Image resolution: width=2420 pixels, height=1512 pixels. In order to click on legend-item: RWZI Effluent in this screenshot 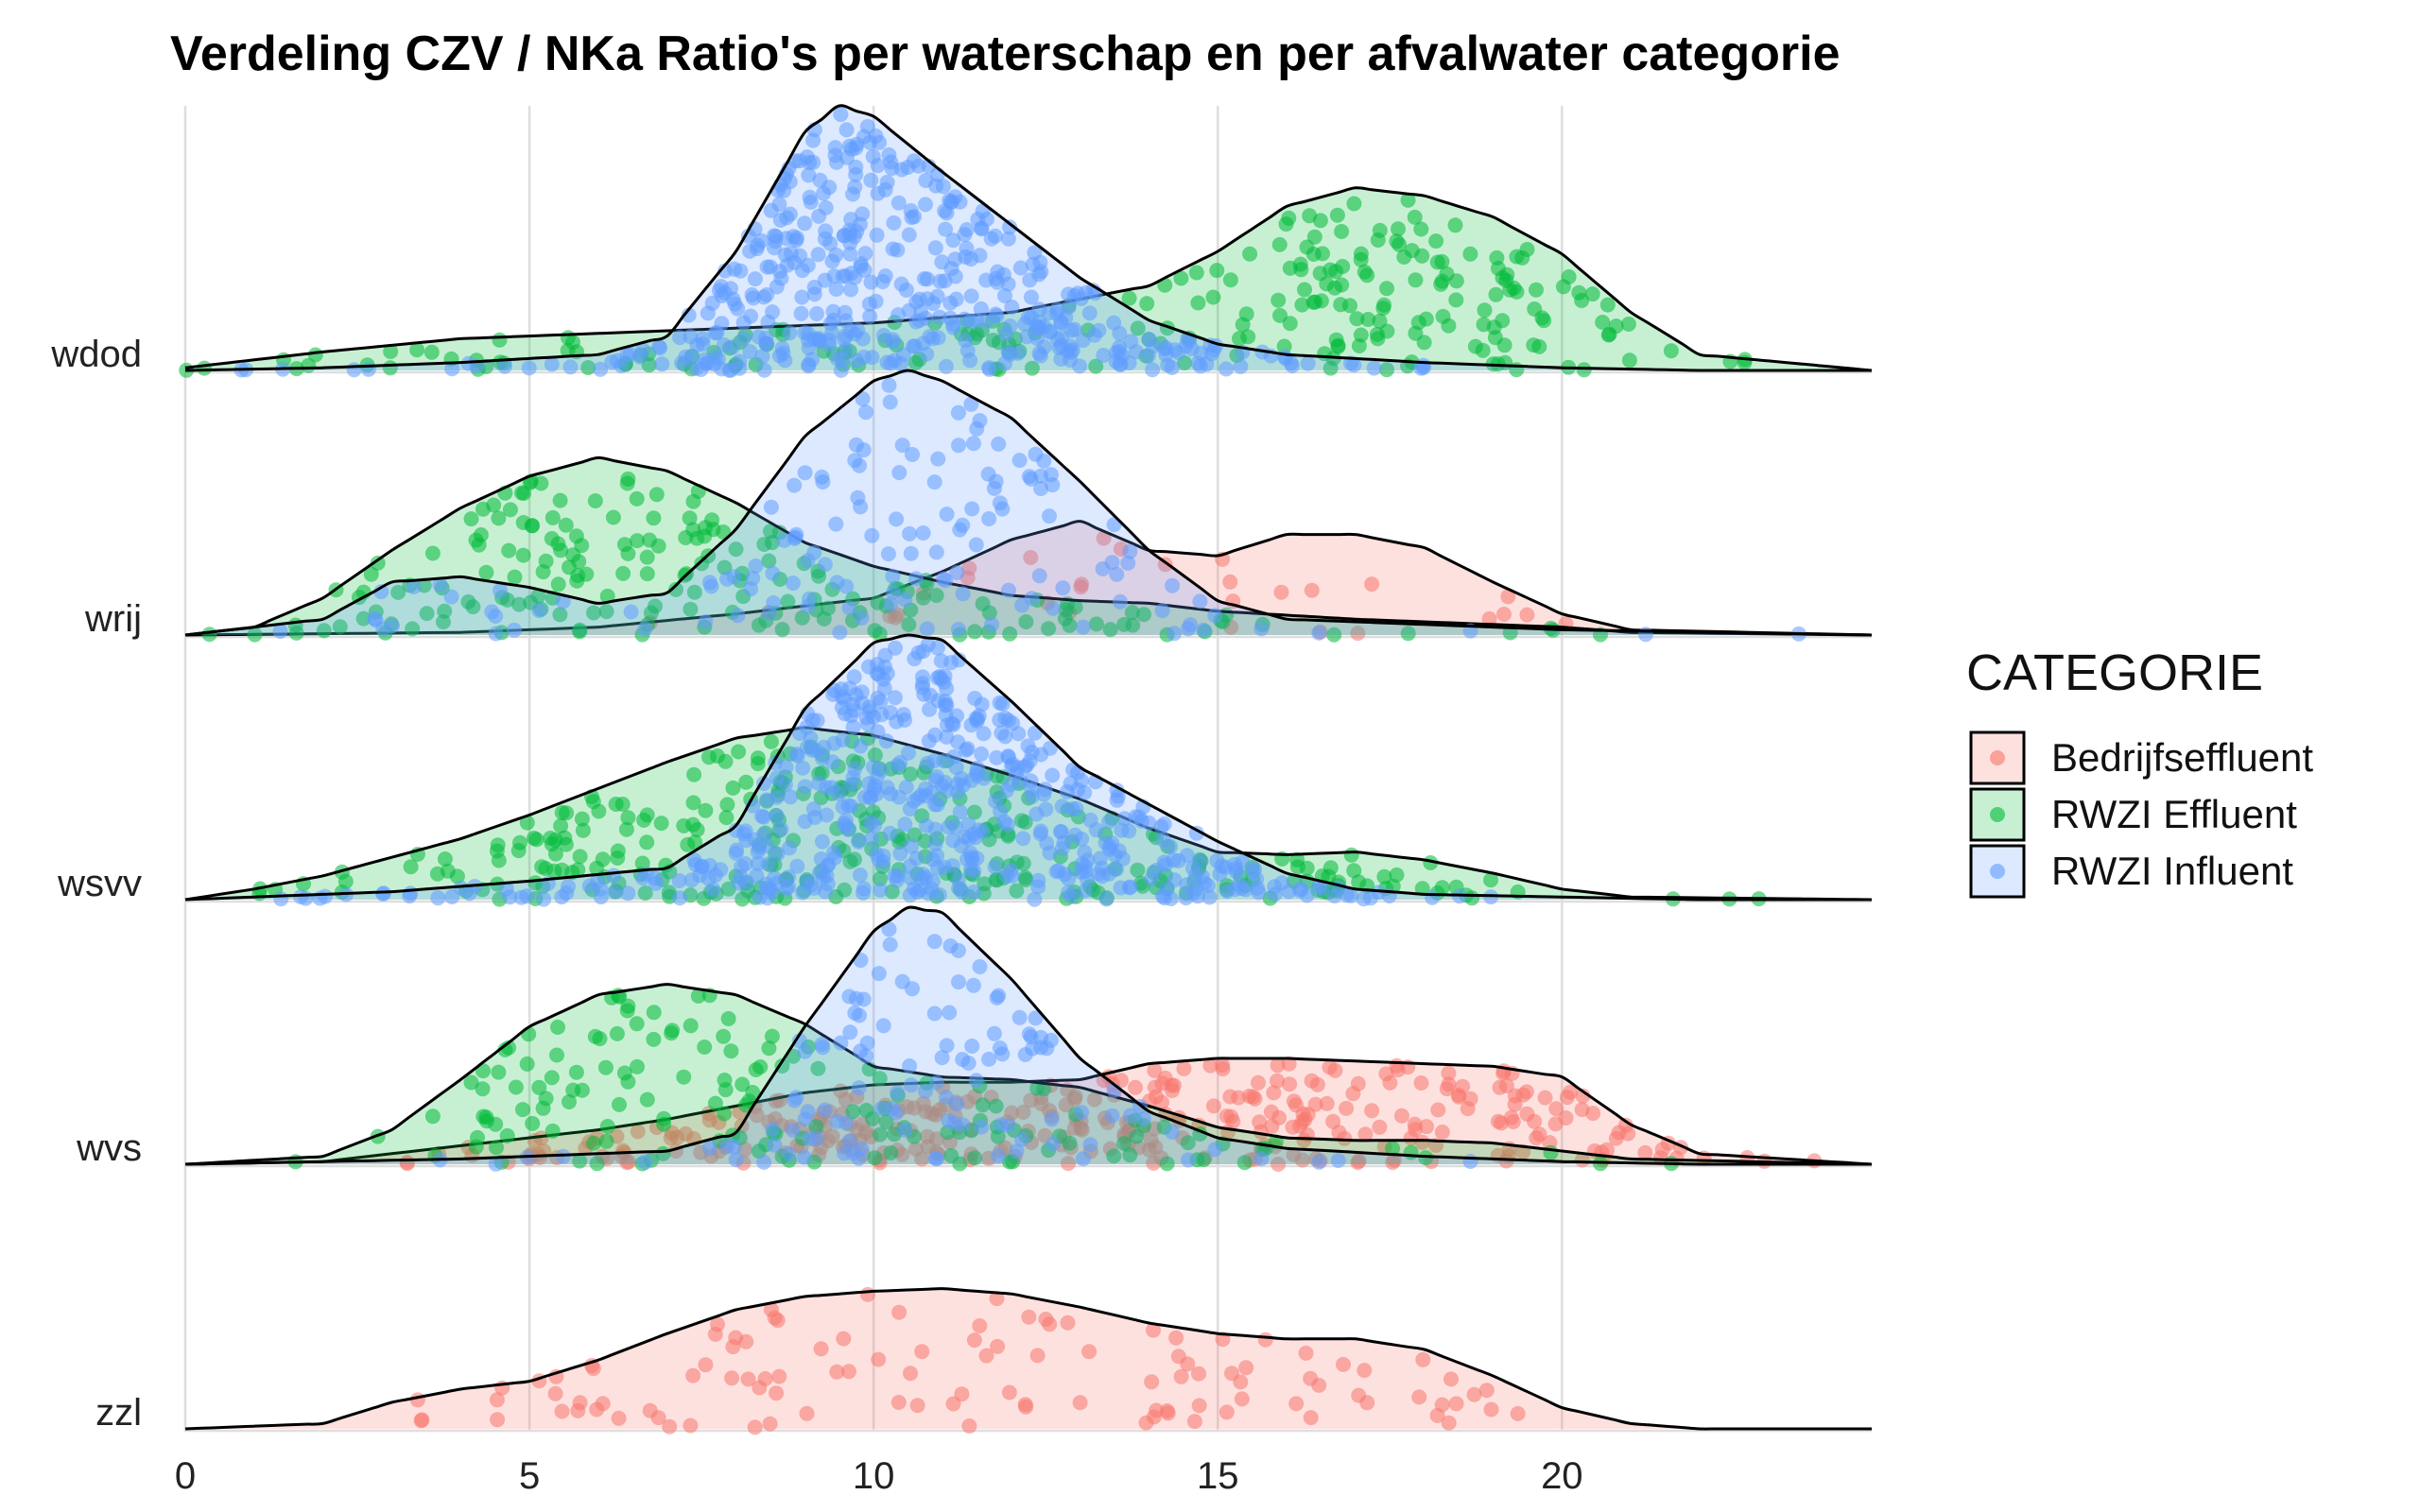, I will do `click(2133, 814)`.